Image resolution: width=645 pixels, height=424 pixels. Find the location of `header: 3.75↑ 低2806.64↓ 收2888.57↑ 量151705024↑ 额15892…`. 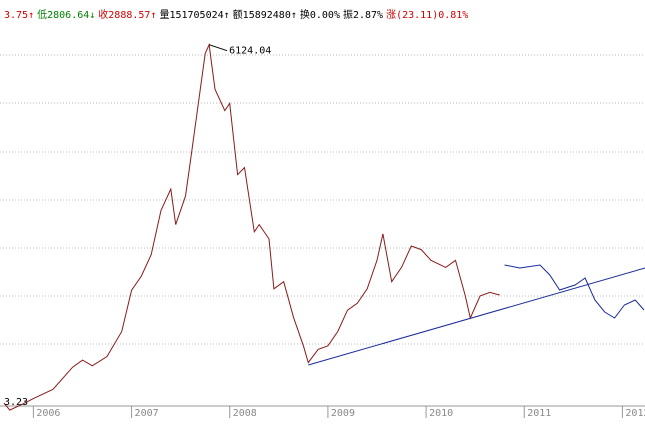

header: 3.75↑ 低2806.64↓ 收2888.57↑ 量151705024↑ 额15892… is located at coordinates (236, 14).